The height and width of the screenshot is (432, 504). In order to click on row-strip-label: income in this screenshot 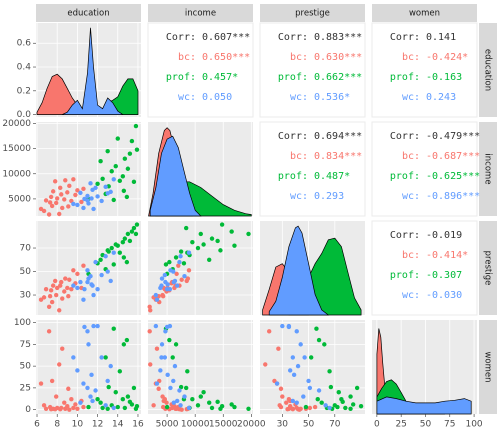, I will do `click(488, 168)`.